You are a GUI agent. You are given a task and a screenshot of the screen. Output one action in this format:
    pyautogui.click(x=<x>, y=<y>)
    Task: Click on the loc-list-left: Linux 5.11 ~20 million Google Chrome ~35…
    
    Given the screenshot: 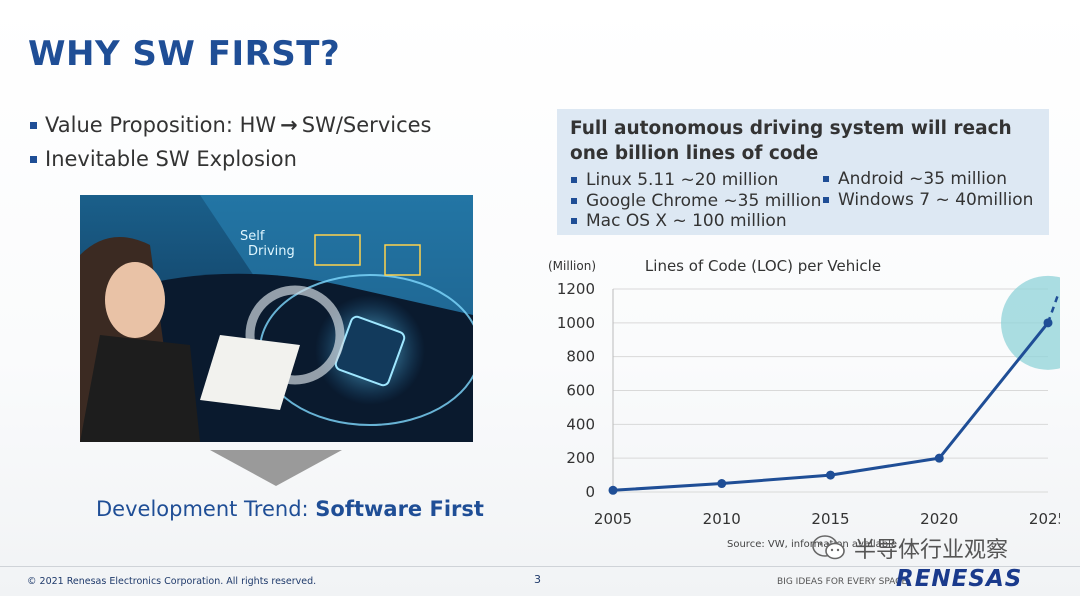 What is the action you would take?
    pyautogui.click(x=696, y=201)
    